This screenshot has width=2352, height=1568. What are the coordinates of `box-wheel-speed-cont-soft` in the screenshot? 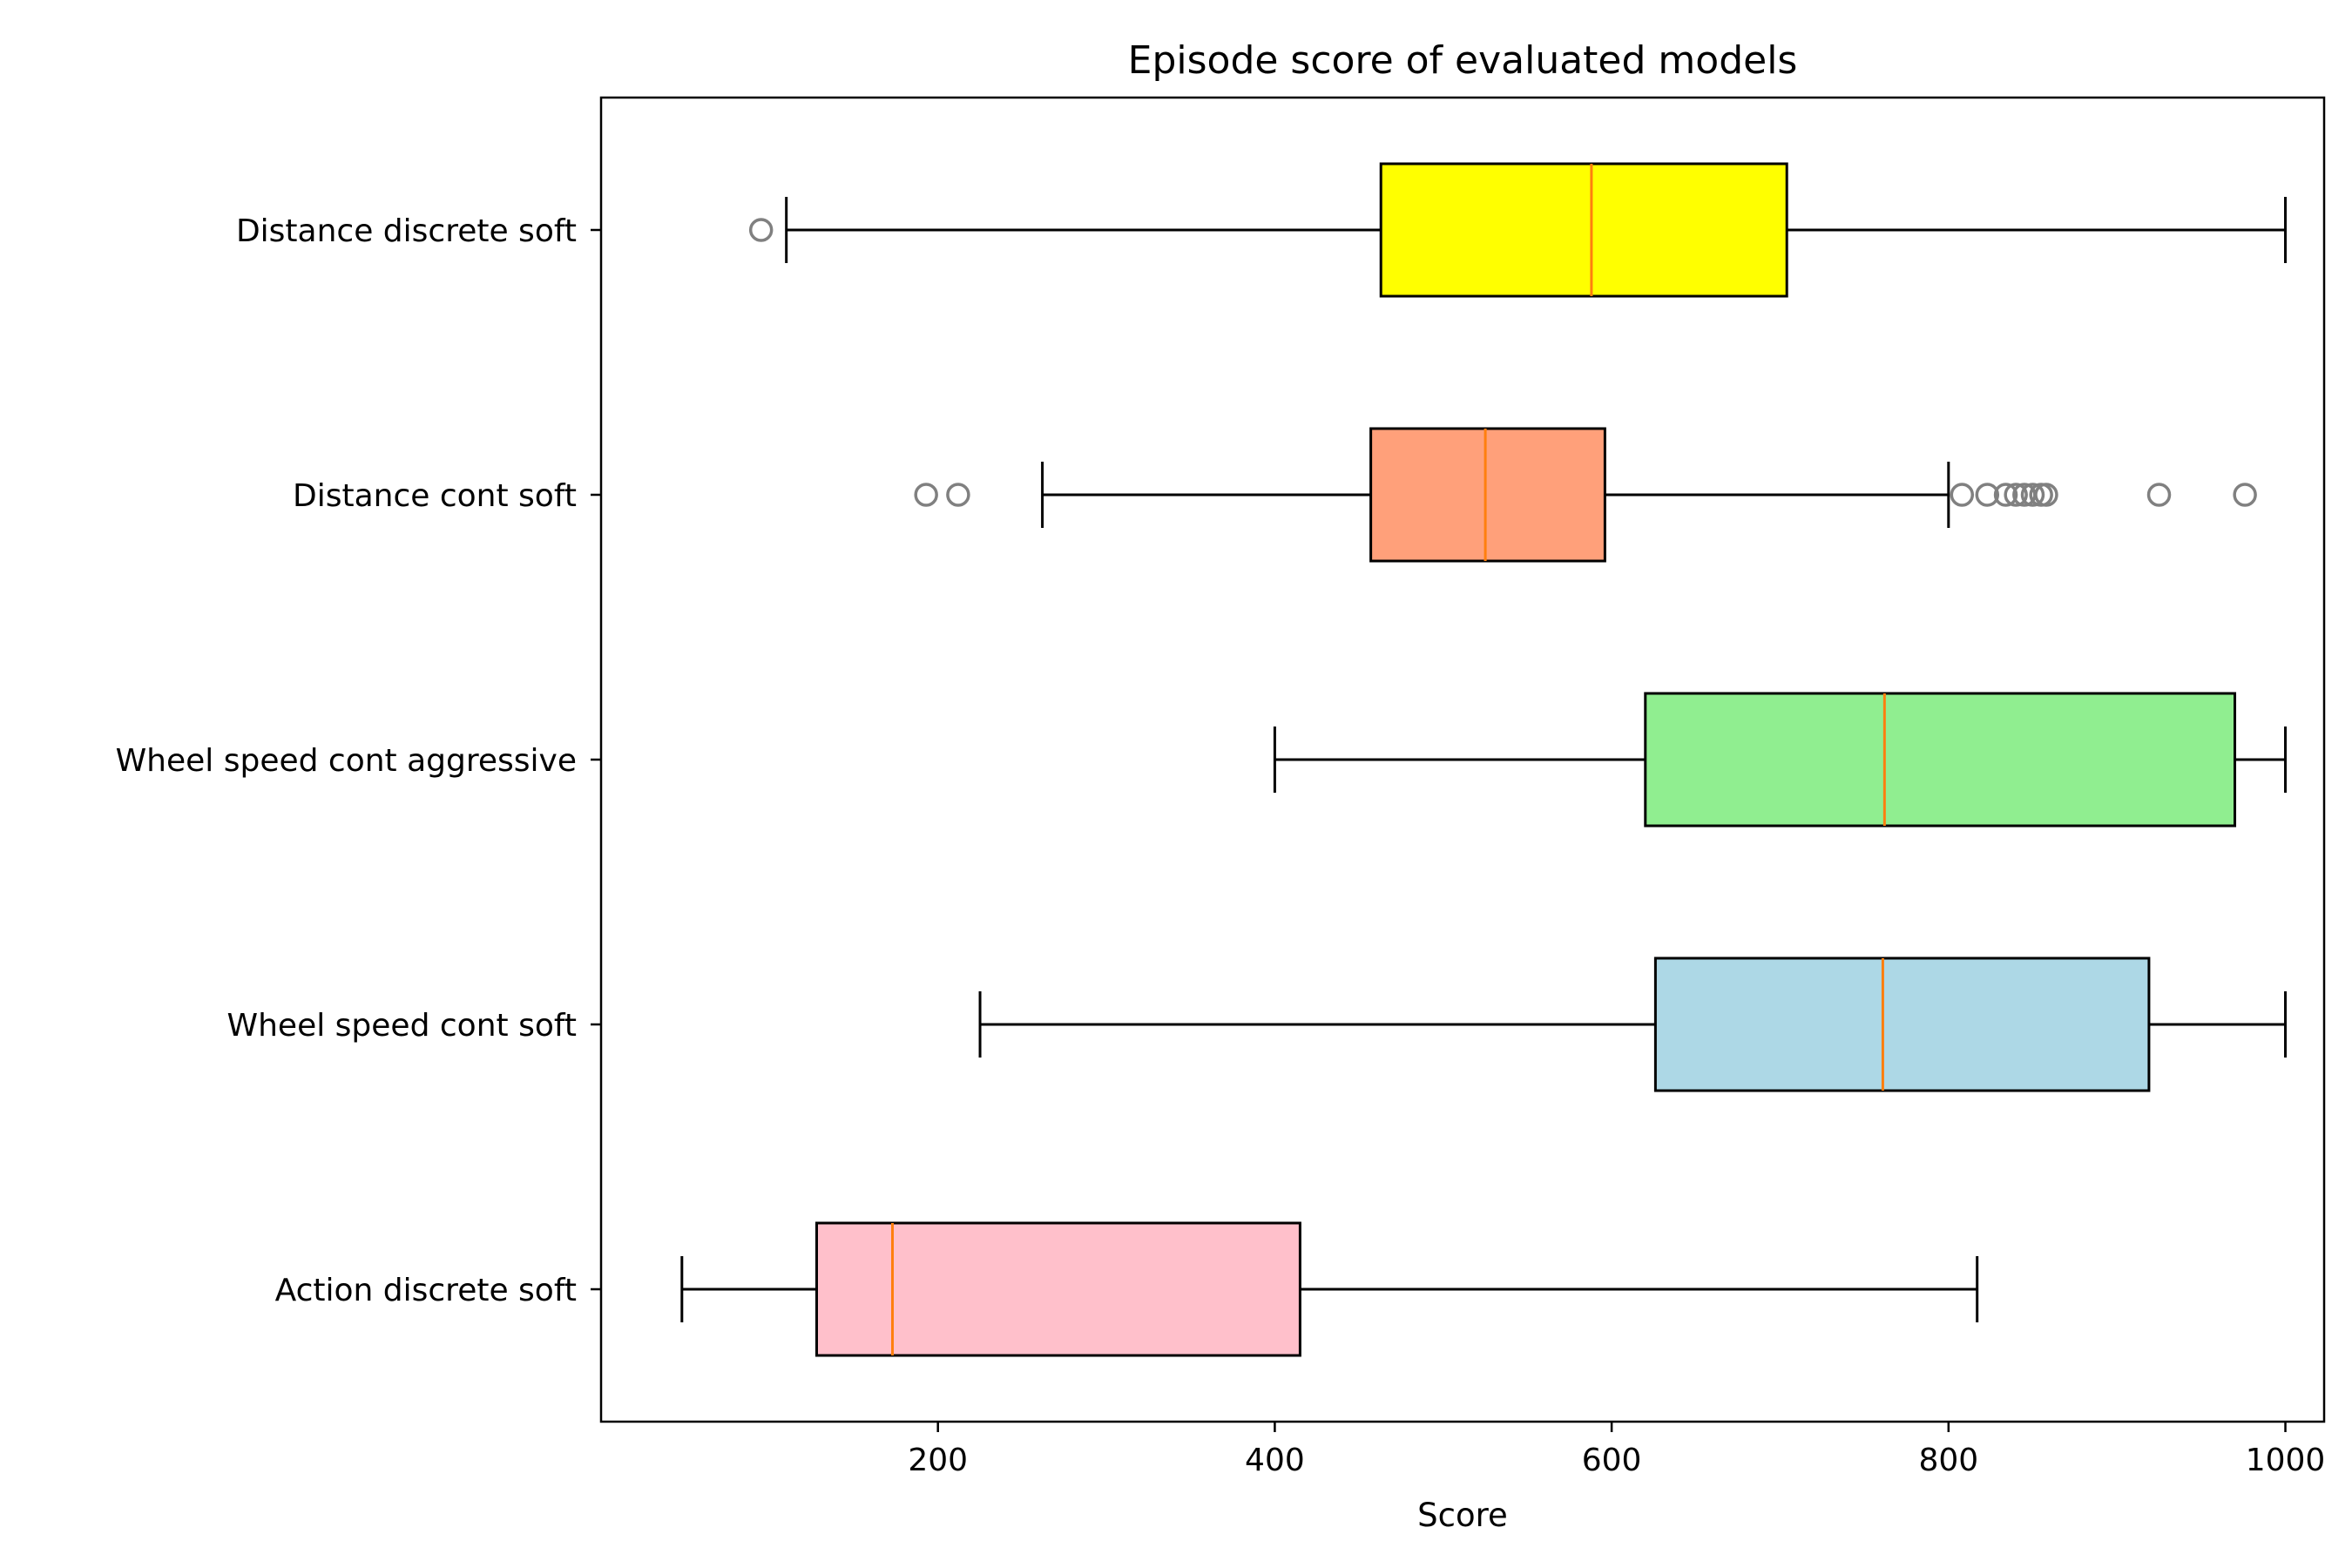 It's located at (1633, 1024).